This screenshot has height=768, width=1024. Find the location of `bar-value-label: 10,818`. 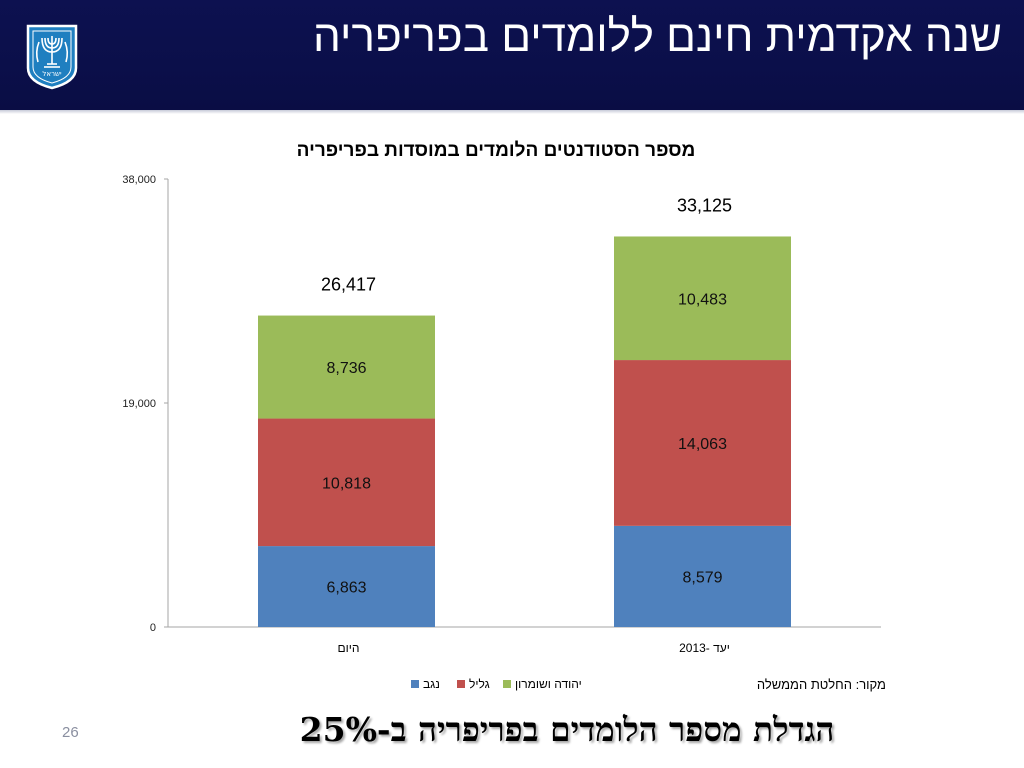

bar-value-label: 10,818 is located at coordinates (346, 483).